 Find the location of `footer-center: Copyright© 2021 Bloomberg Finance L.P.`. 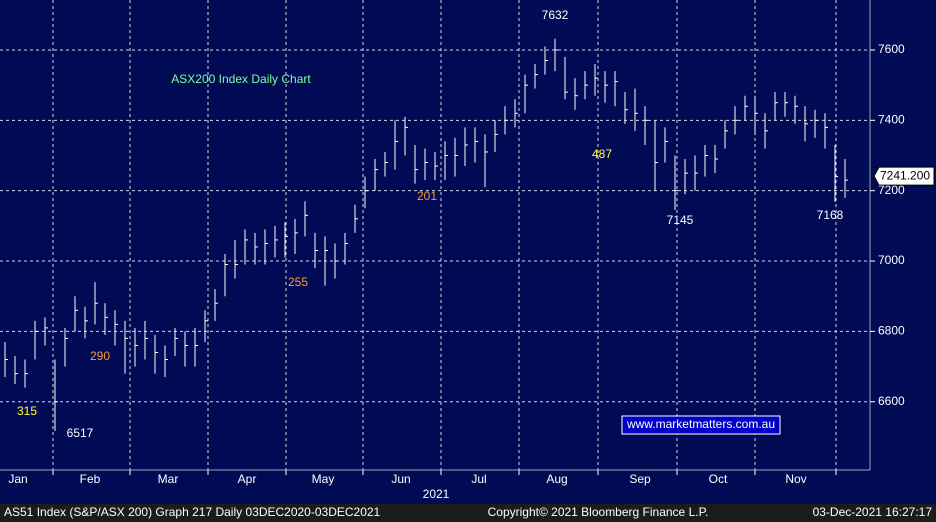

footer-center: Copyright© 2021 Bloomberg Finance L.P. is located at coordinates (598, 512).